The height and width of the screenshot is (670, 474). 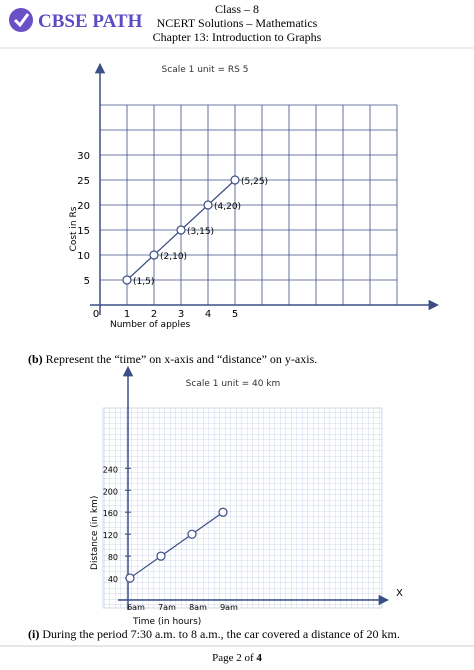 What do you see at coordinates (83, 156) in the screenshot?
I see `y-tick-label: 30` at bounding box center [83, 156].